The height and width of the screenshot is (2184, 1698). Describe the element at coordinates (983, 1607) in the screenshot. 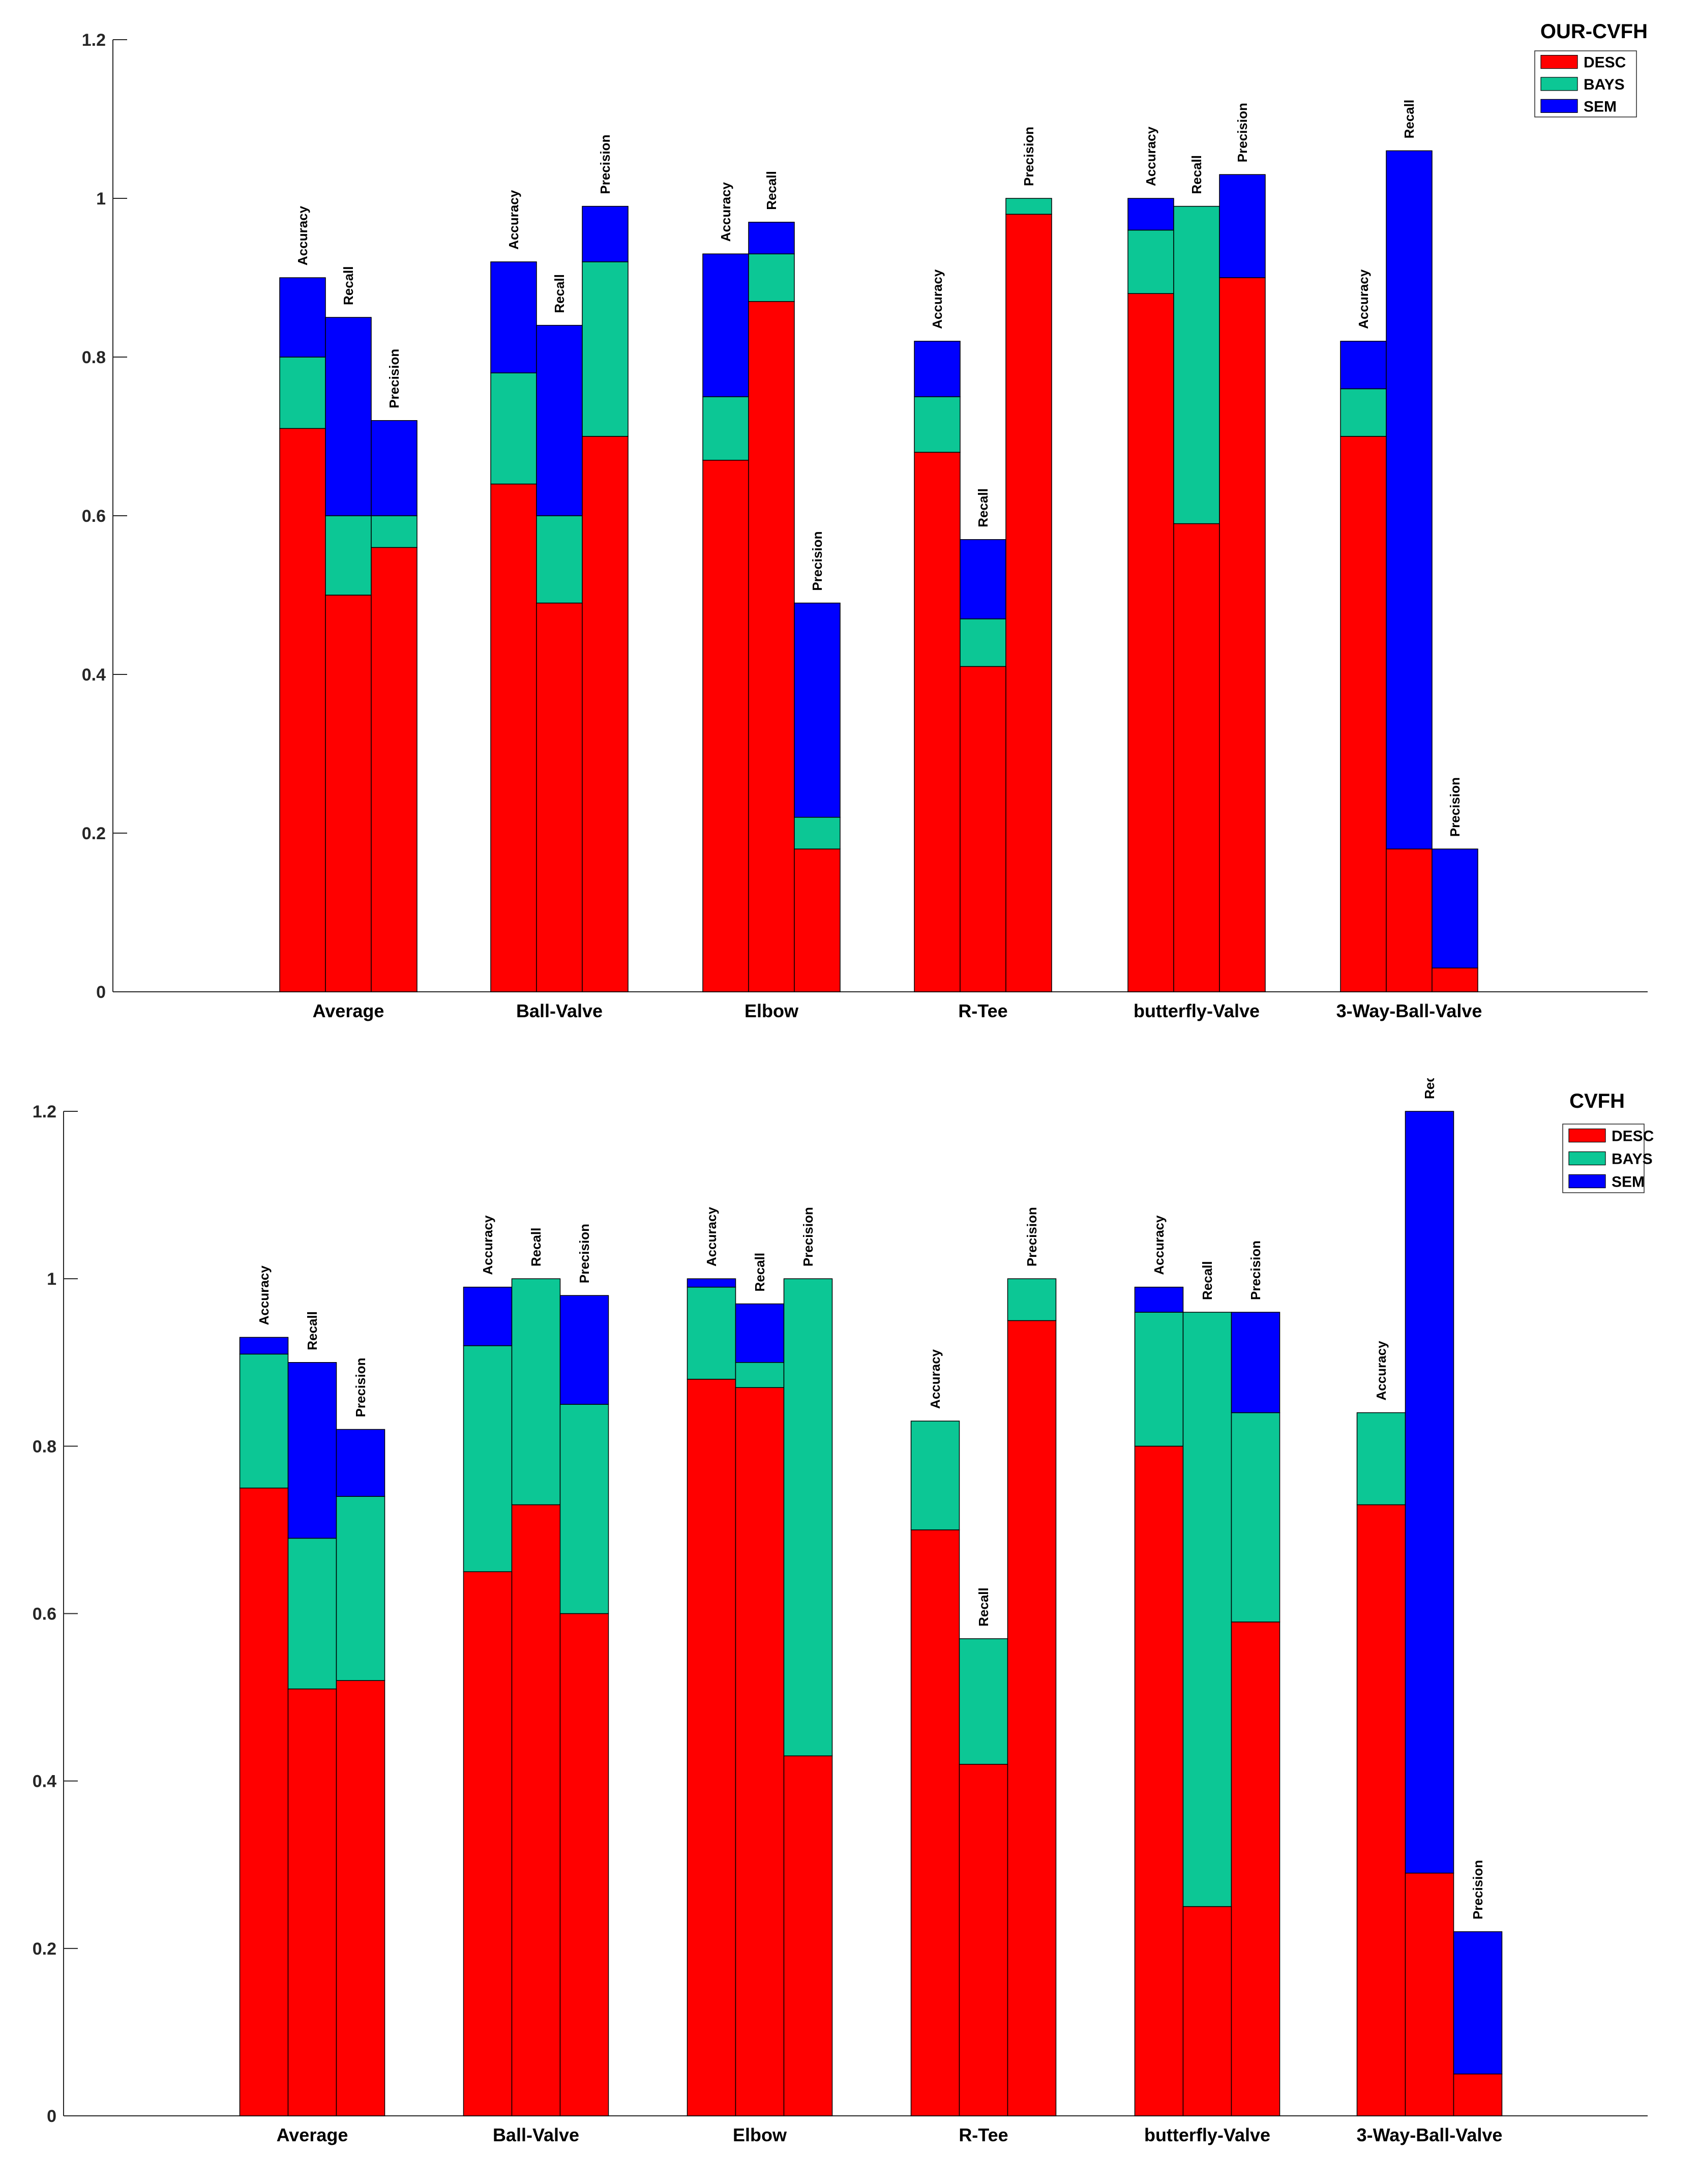

I see `cvfh-r-tee-recall-label: Recall` at that location.